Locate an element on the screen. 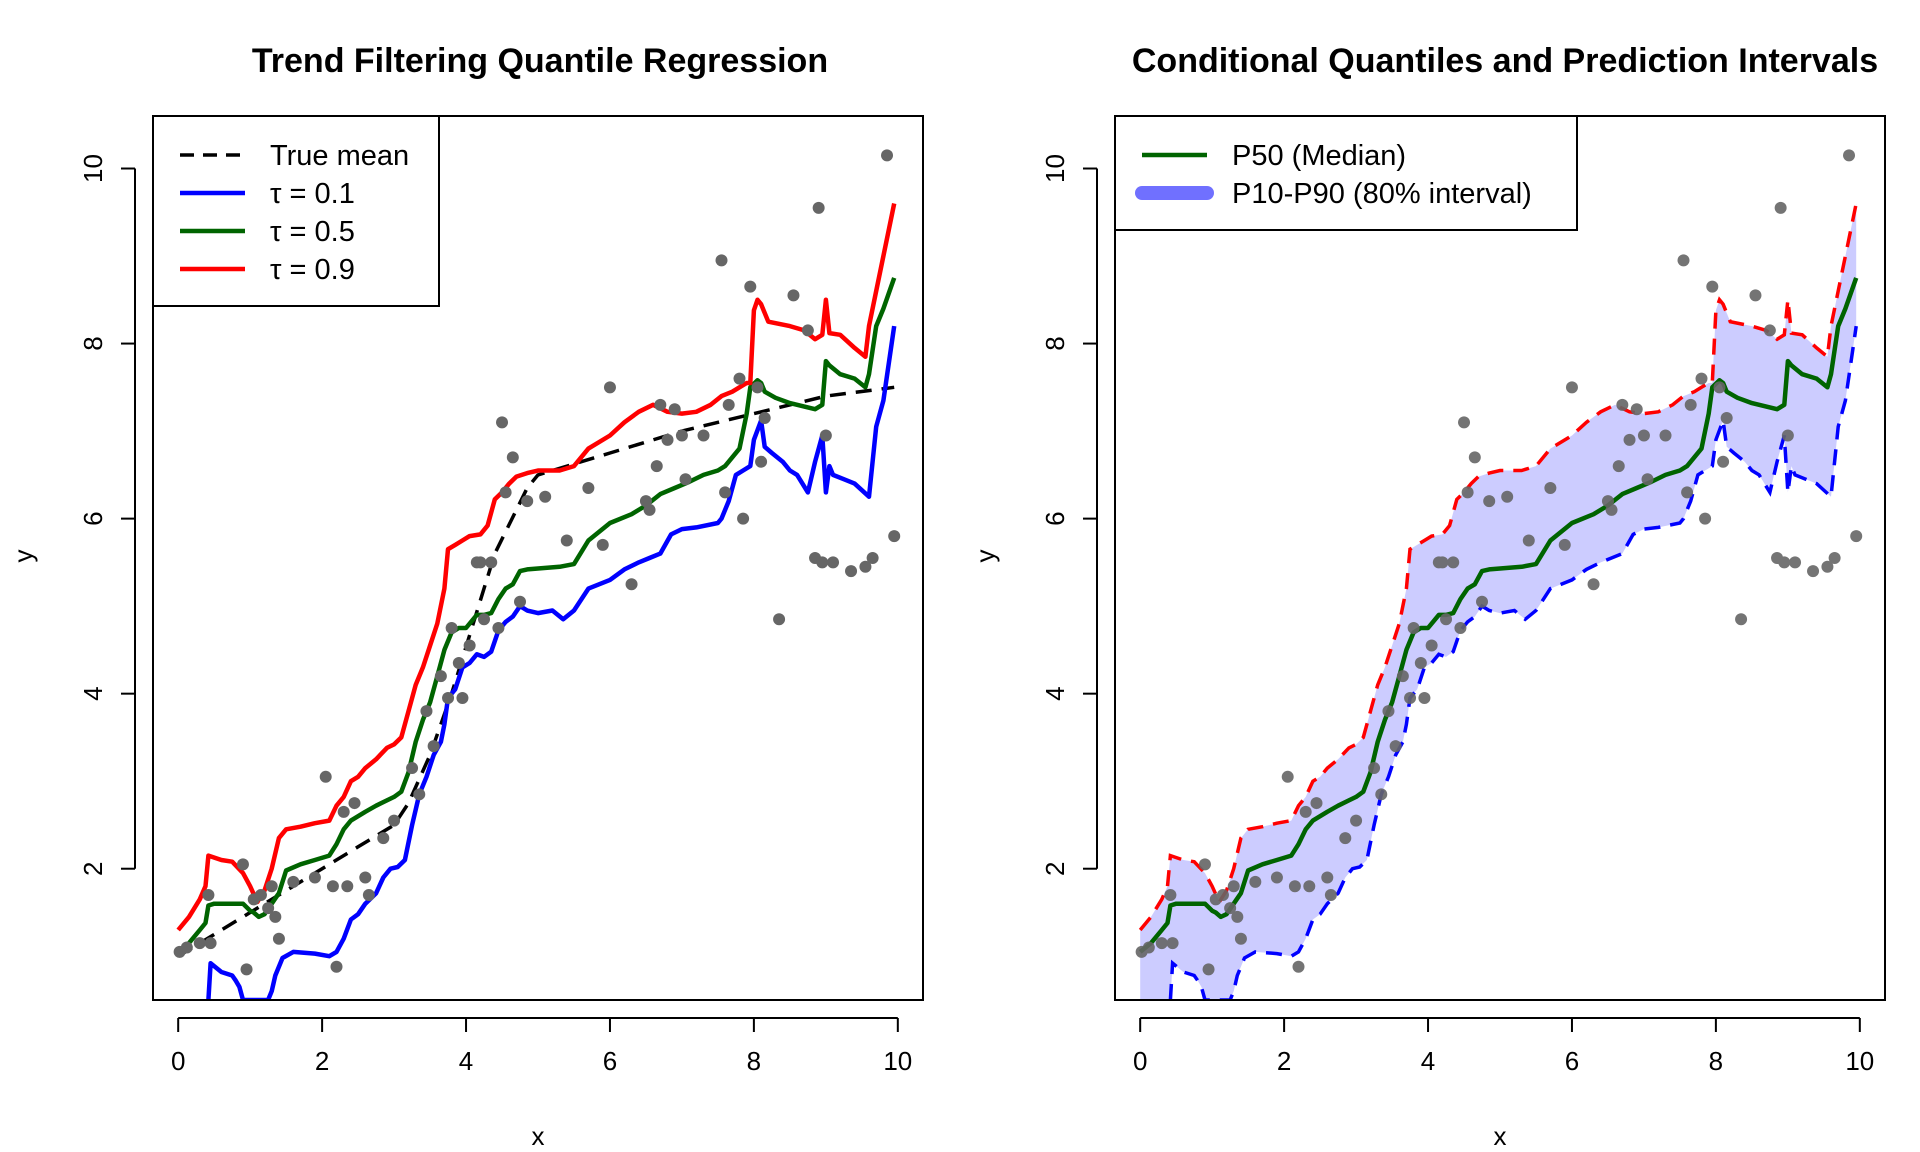 The height and width of the screenshot is (1152, 1920). right-legend-box is located at coordinates (1346, 173).